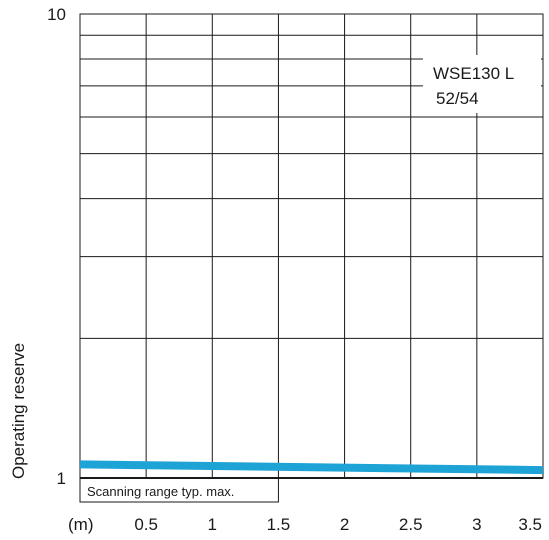 The width and height of the screenshot is (549, 540). What do you see at coordinates (338, 524) in the screenshot?
I see `x-tick-labels: 0.5 1 1.5 2 2.5 3 3.5` at bounding box center [338, 524].